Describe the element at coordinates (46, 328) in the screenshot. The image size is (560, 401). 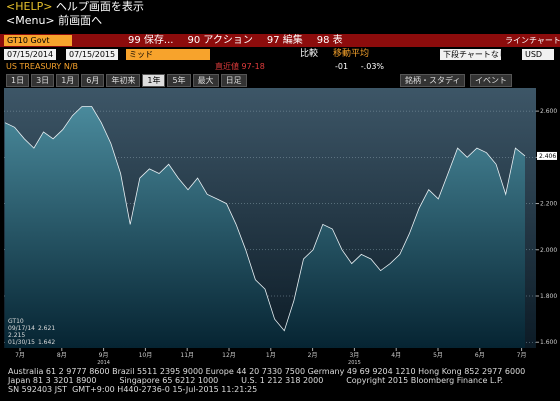
I see `high-value: 2.621` at that location.